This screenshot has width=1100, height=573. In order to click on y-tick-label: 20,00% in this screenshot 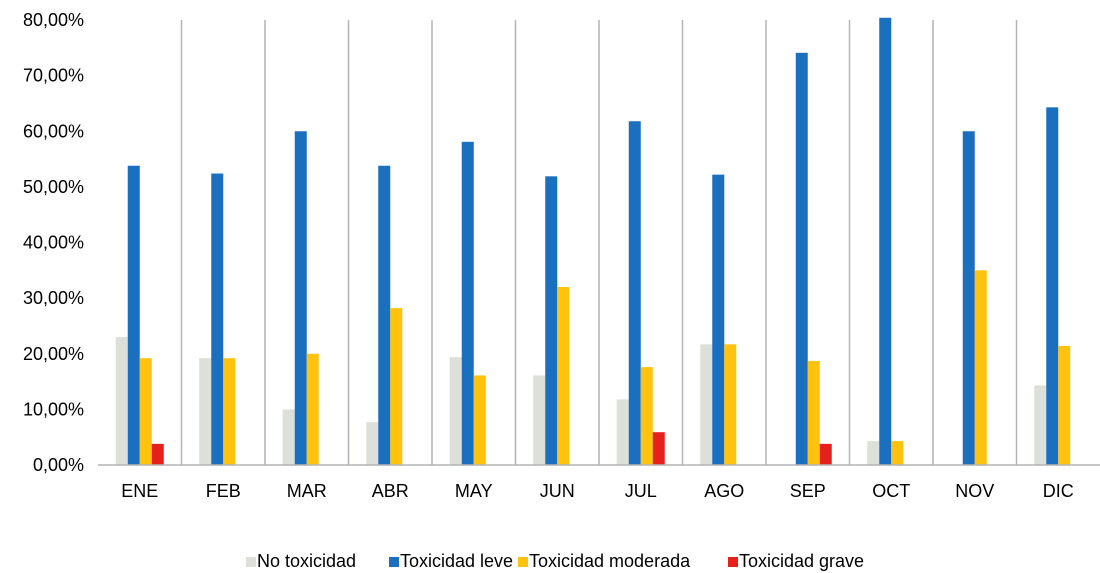, I will do `click(53, 354)`.